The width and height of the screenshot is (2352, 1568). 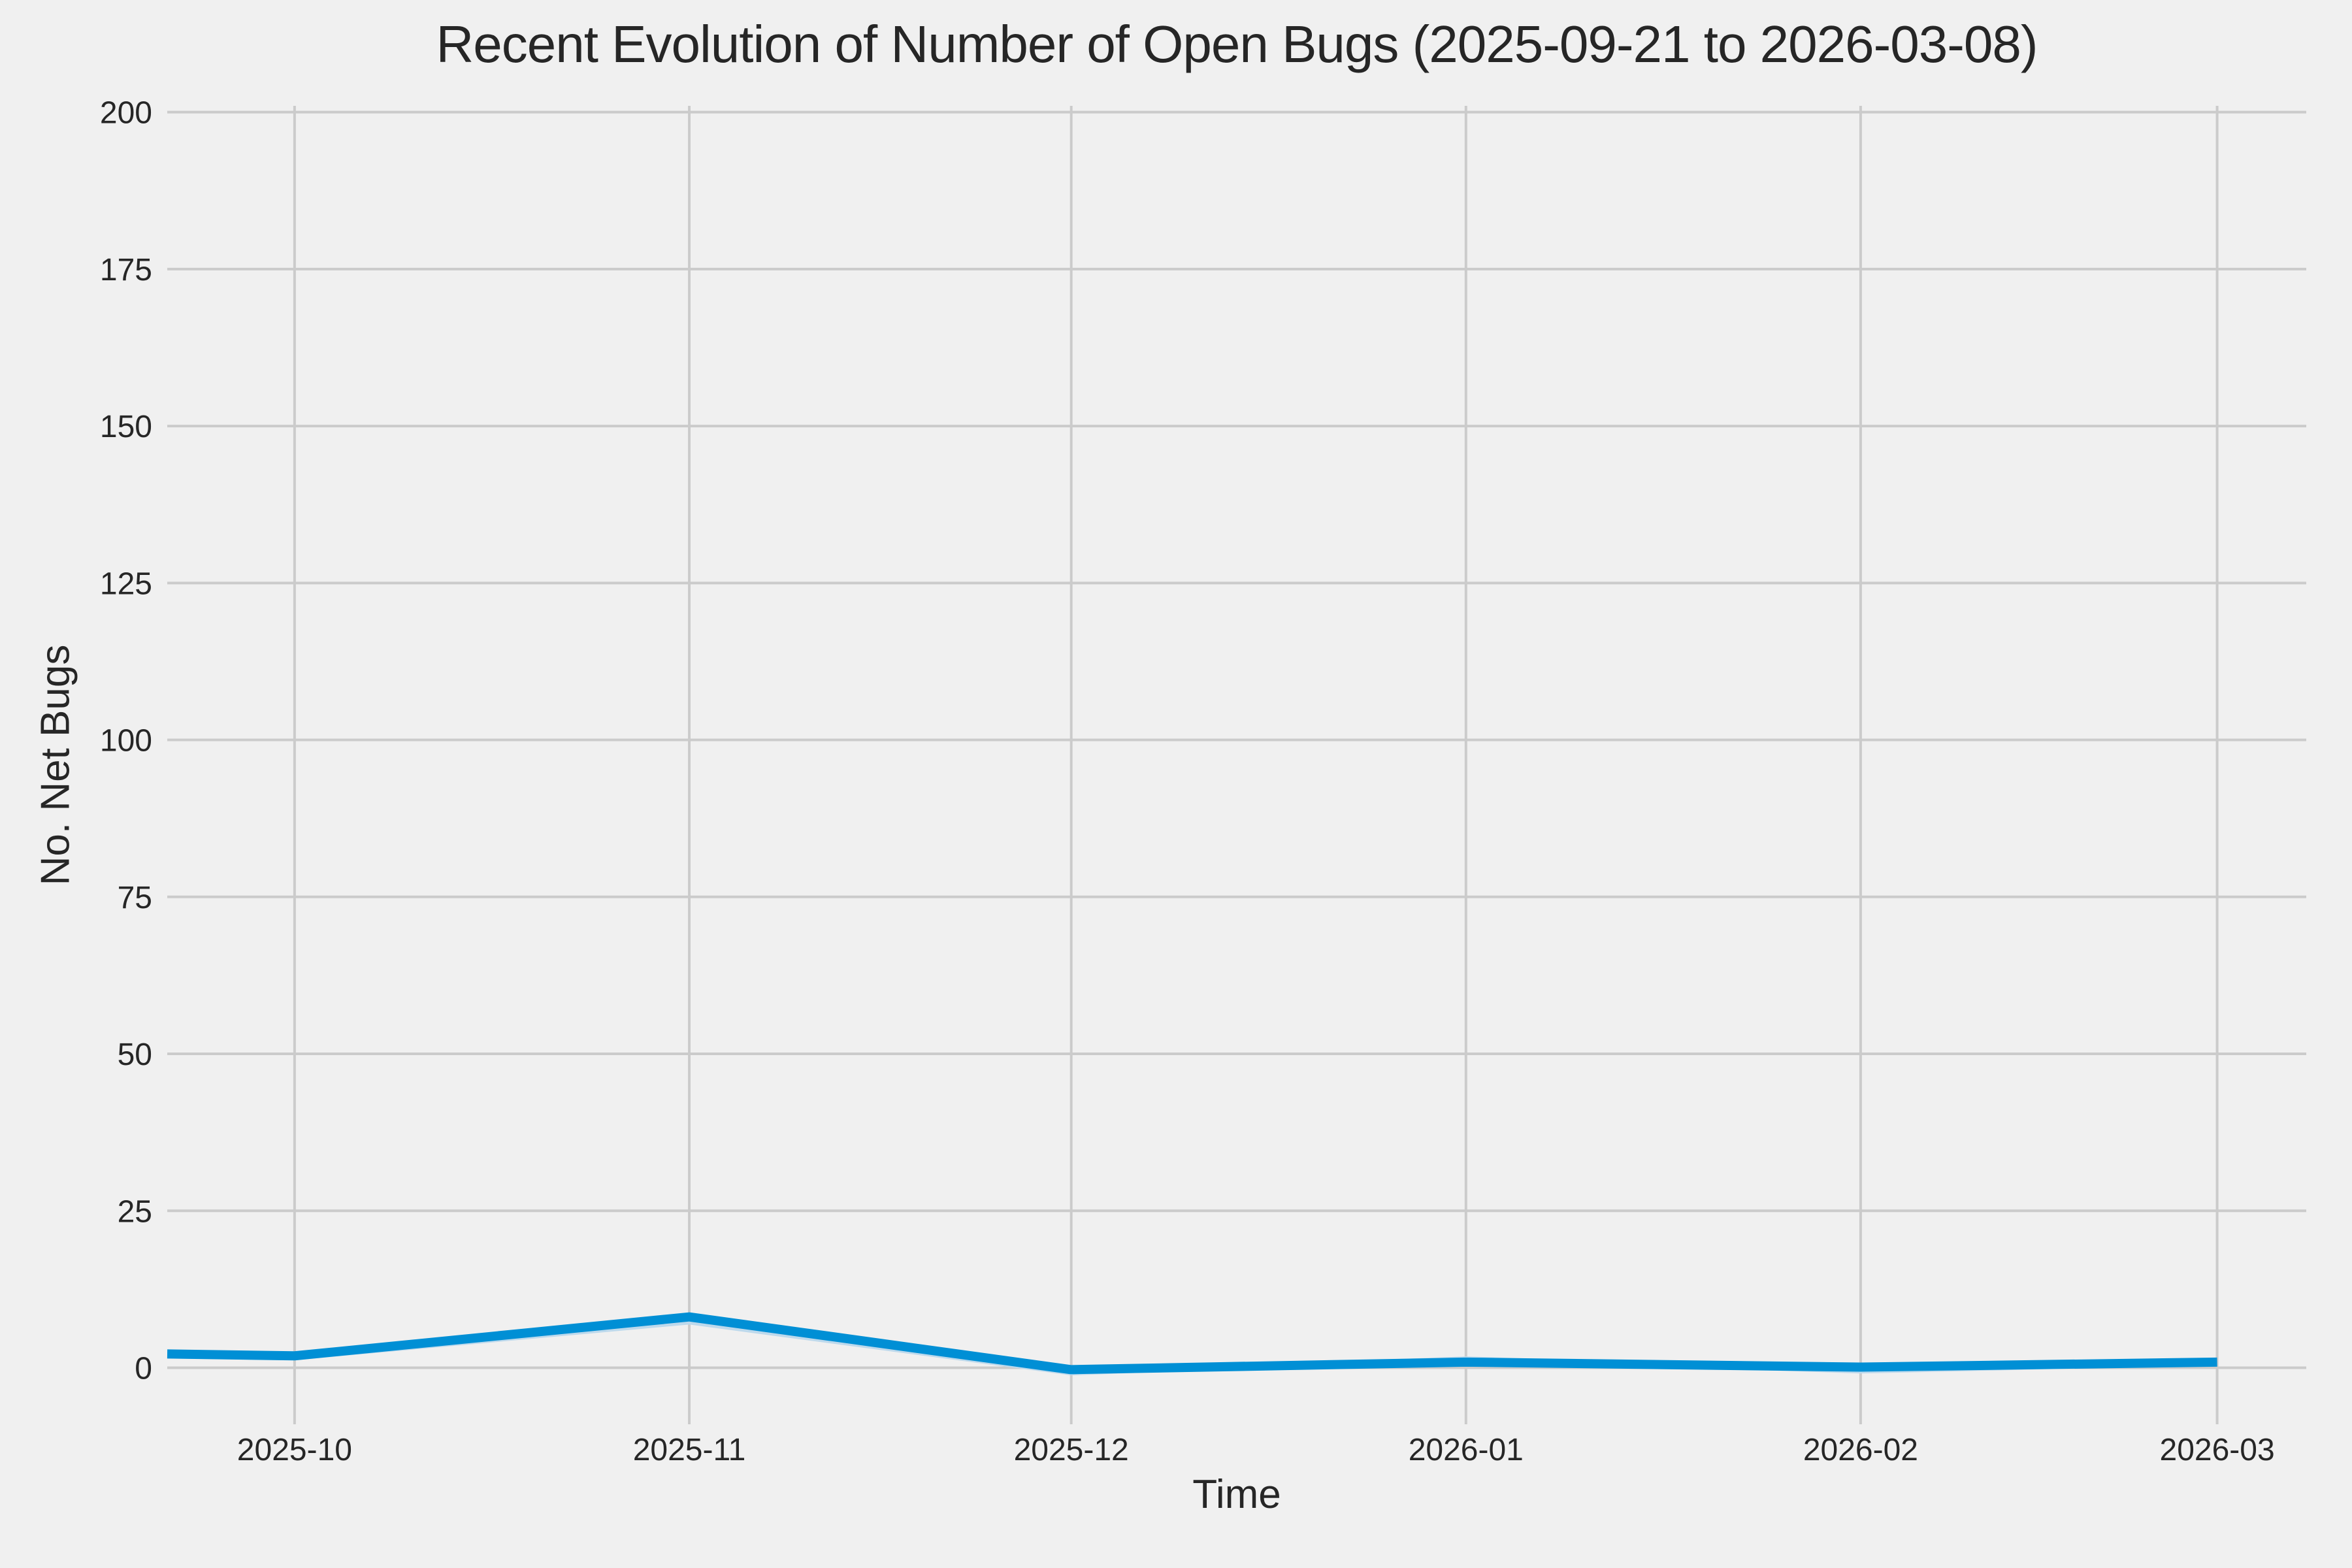 What do you see at coordinates (135, 898) in the screenshot?
I see `y-tick-label: 75` at bounding box center [135, 898].